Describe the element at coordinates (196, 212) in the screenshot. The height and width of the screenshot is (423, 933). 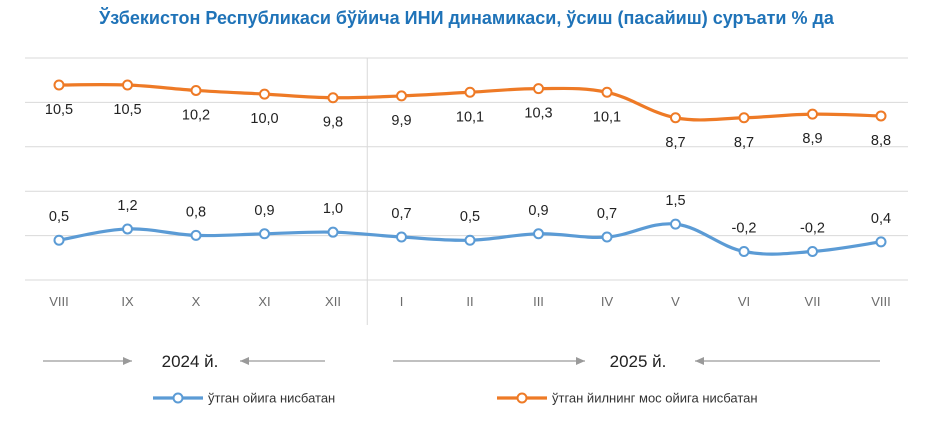
I see `data-label-mom: 0,8` at that location.